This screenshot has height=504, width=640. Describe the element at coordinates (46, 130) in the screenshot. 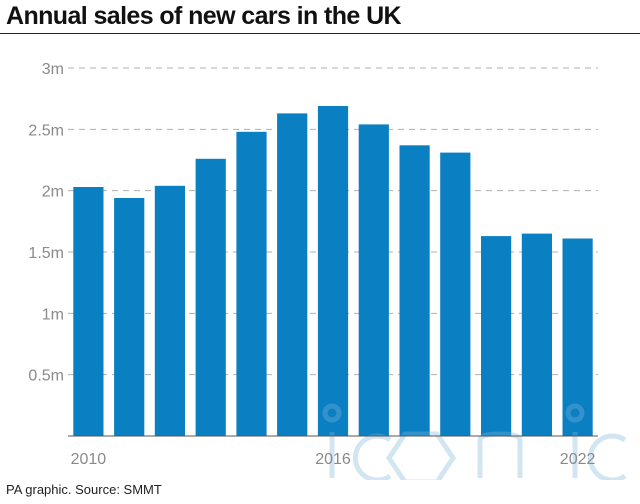

I see `y-tick-label: 2.5m` at that location.